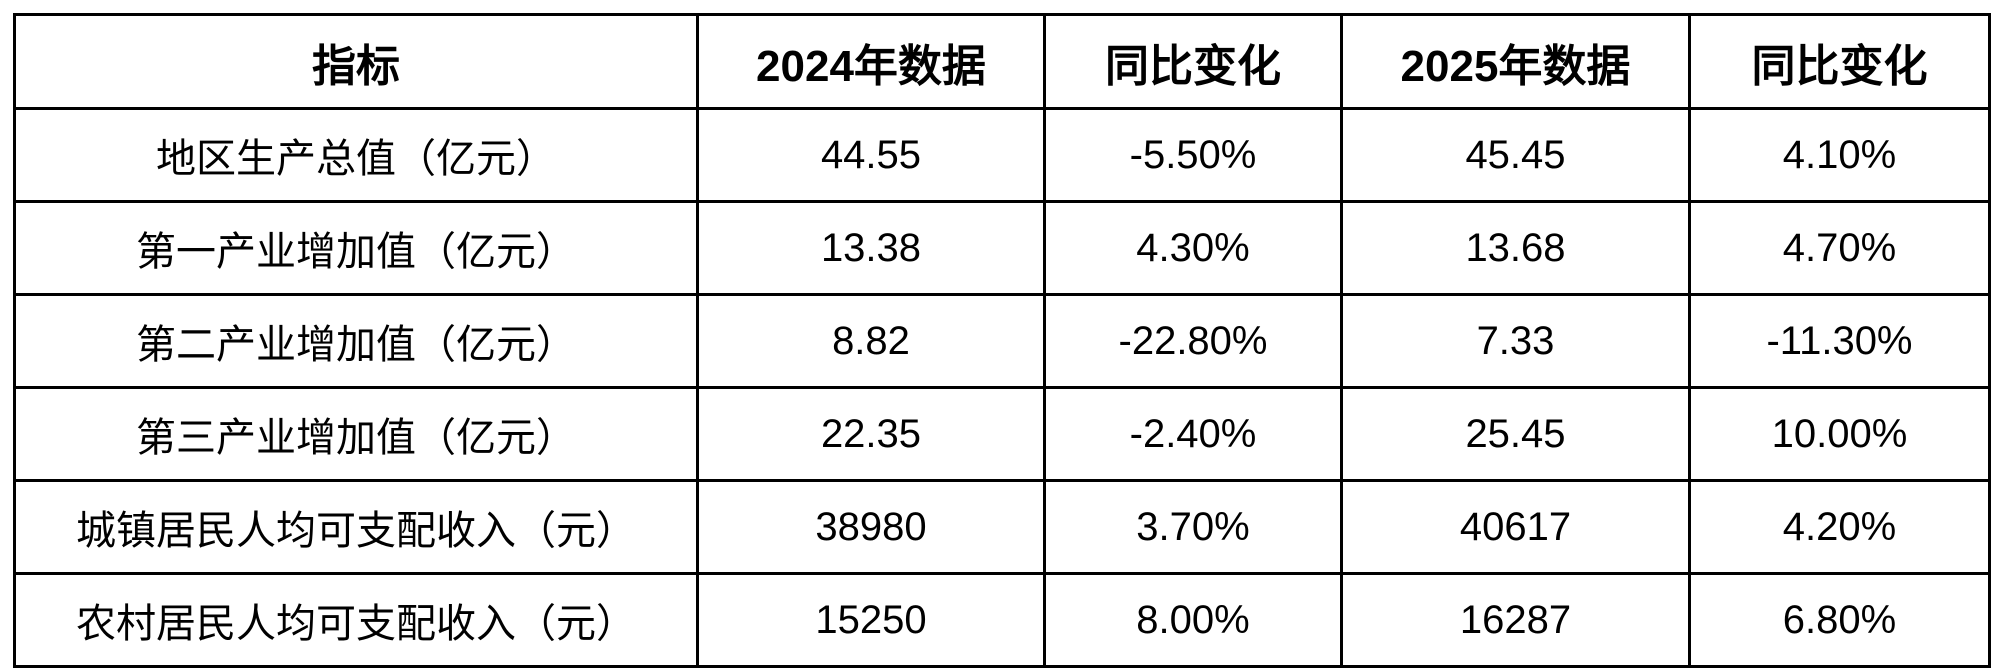 The image size is (2000, 668). What do you see at coordinates (871, 434) in the screenshot?
I see `value-cell: 22.35` at bounding box center [871, 434].